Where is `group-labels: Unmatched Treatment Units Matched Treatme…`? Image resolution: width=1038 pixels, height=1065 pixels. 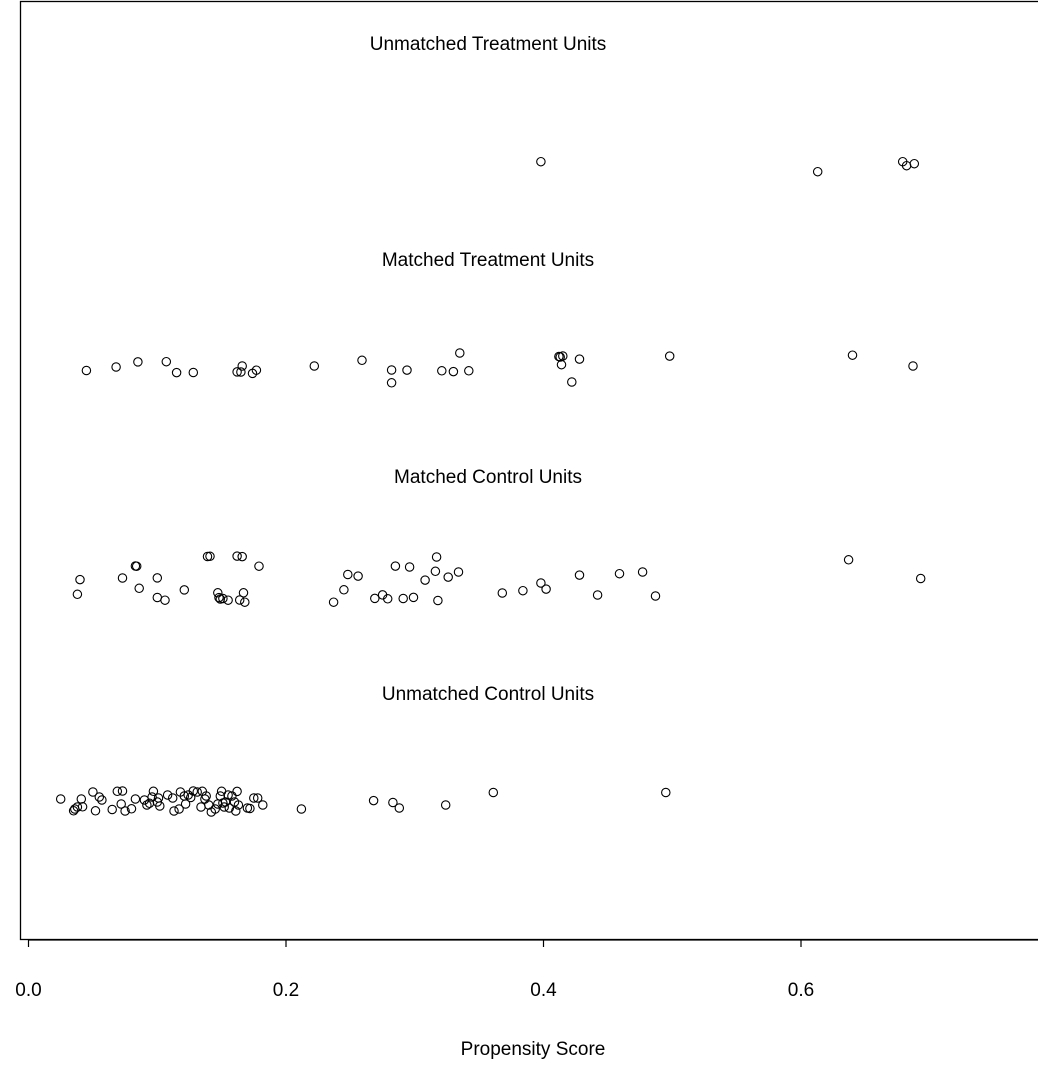 group-labels: Unmatched Treatment Units Matched Treatme… is located at coordinates (488, 369).